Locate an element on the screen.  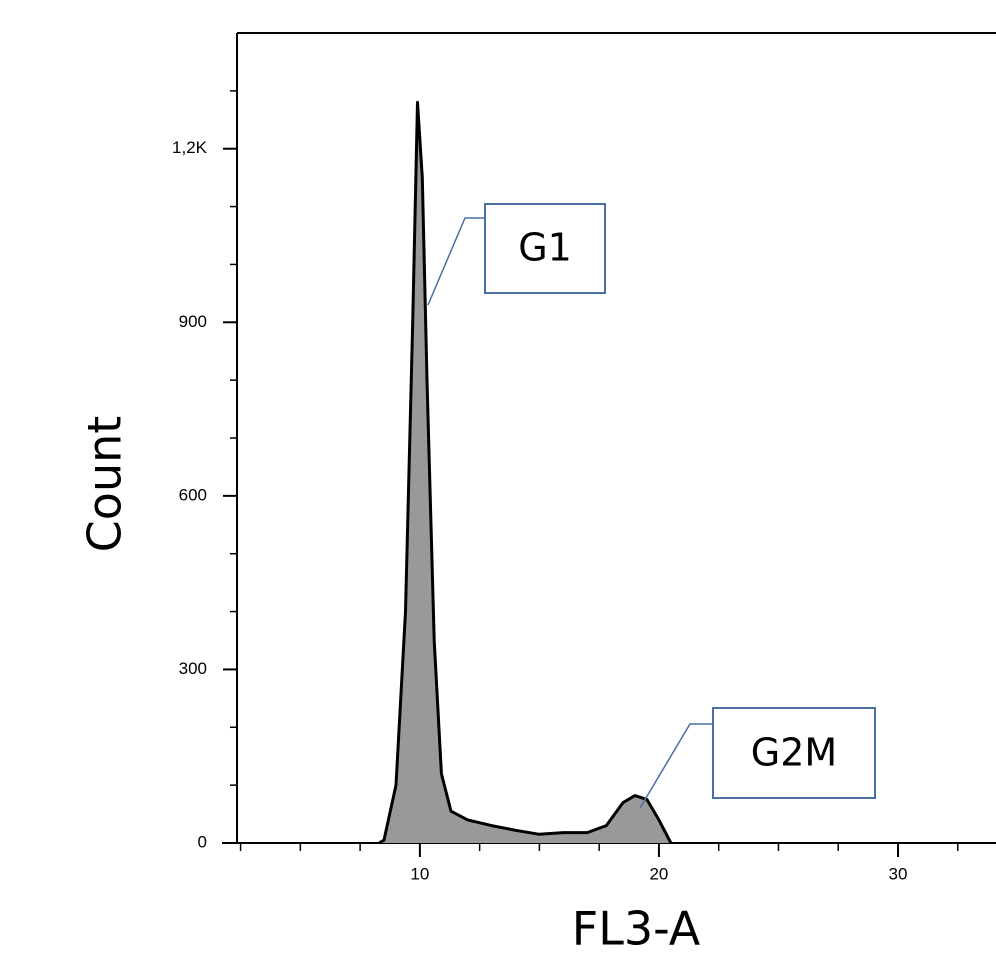
y-tick-label: 600 is located at coordinates (193, 494).